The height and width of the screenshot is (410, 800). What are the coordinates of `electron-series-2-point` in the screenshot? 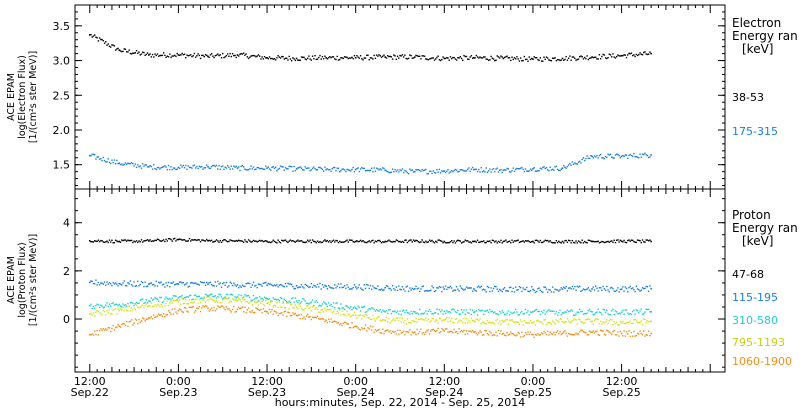 It's located at (562, 168).